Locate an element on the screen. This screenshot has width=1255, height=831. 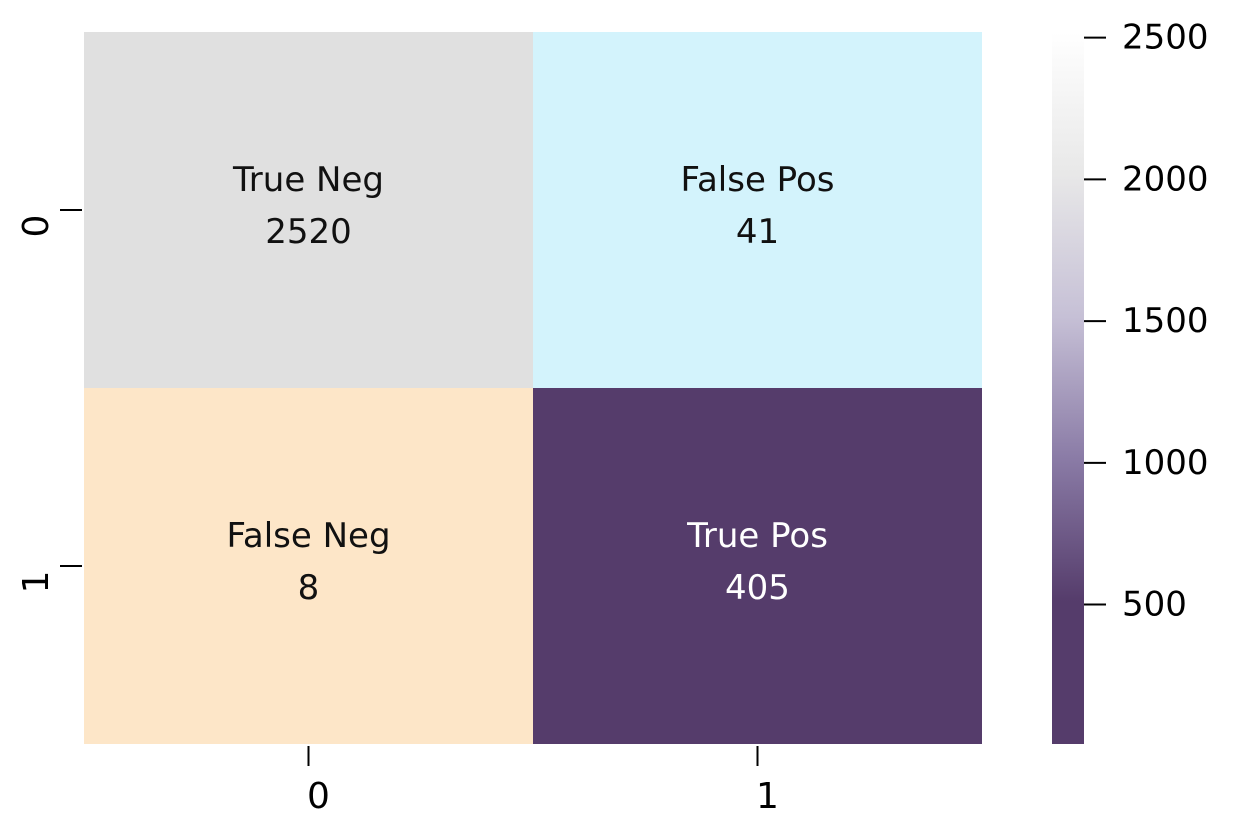
cell-value-label: 405 is located at coordinates (757, 588).